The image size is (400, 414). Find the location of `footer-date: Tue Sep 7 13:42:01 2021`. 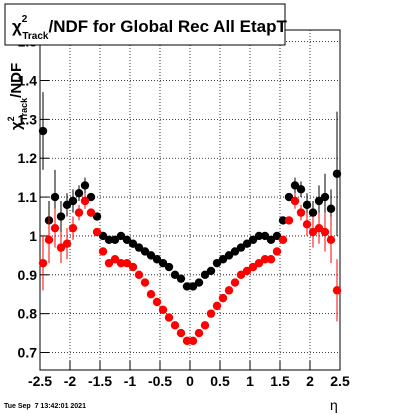

footer-date: Tue Sep 7 13:42:01 2021 is located at coordinates (45, 406).